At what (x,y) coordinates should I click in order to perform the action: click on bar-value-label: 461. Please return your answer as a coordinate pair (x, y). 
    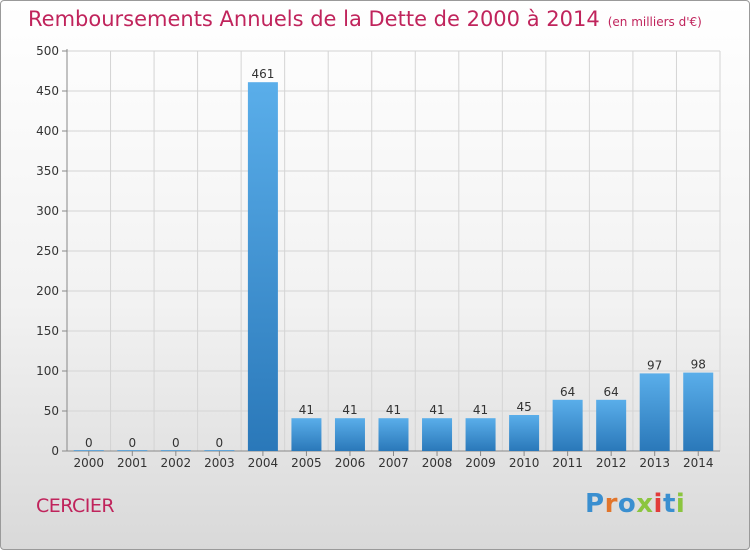
    Looking at the image, I should click on (262, 74).